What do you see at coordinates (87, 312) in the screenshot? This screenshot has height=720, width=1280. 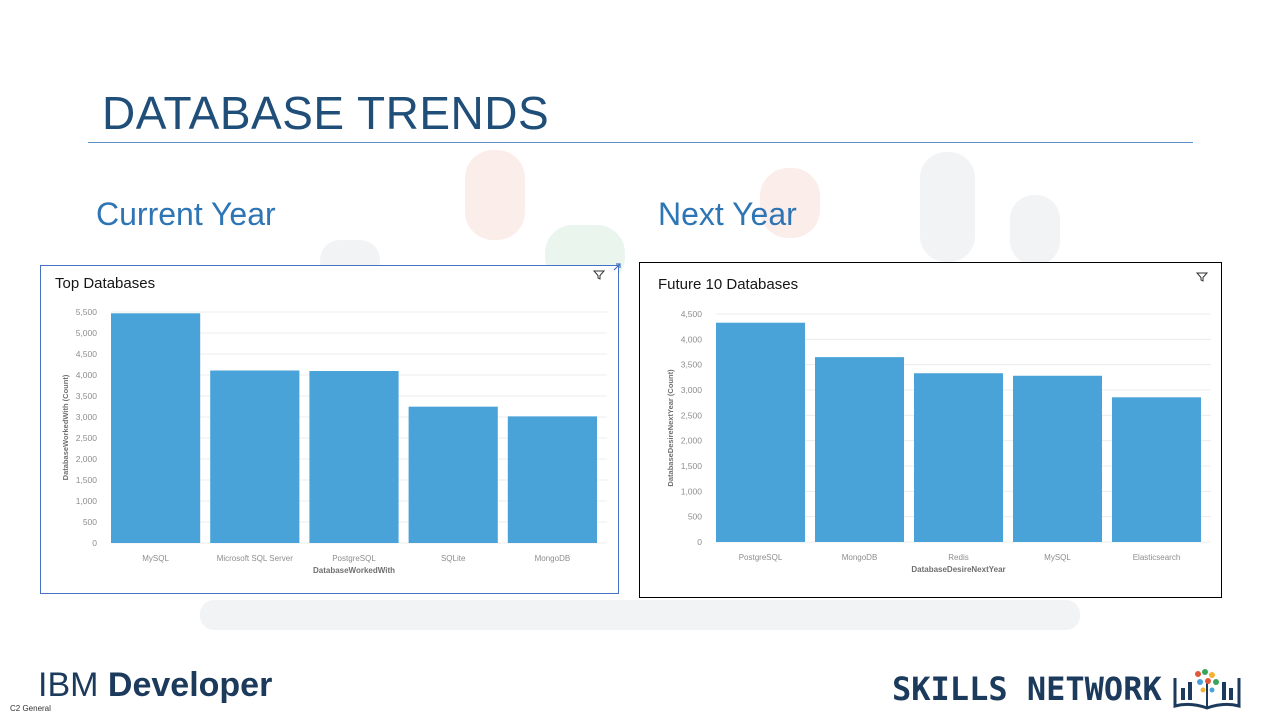 I see `y-tick-label: 5,500` at bounding box center [87, 312].